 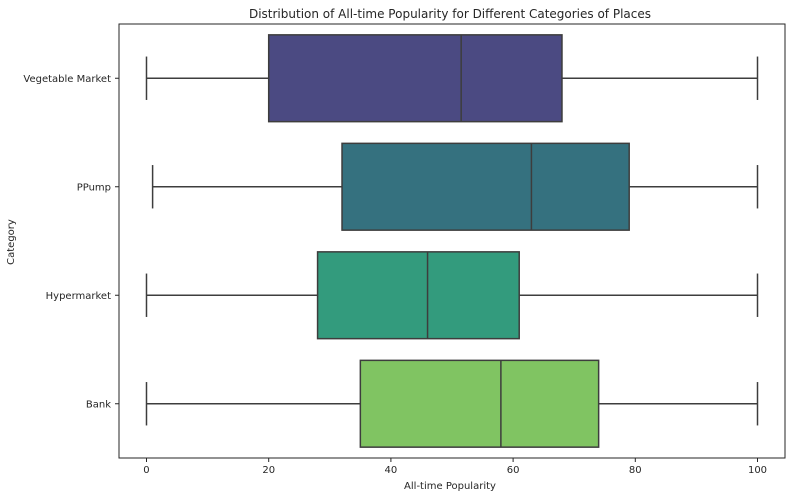 I want to click on x-axis-label: All-time Popularity, so click(x=450, y=486).